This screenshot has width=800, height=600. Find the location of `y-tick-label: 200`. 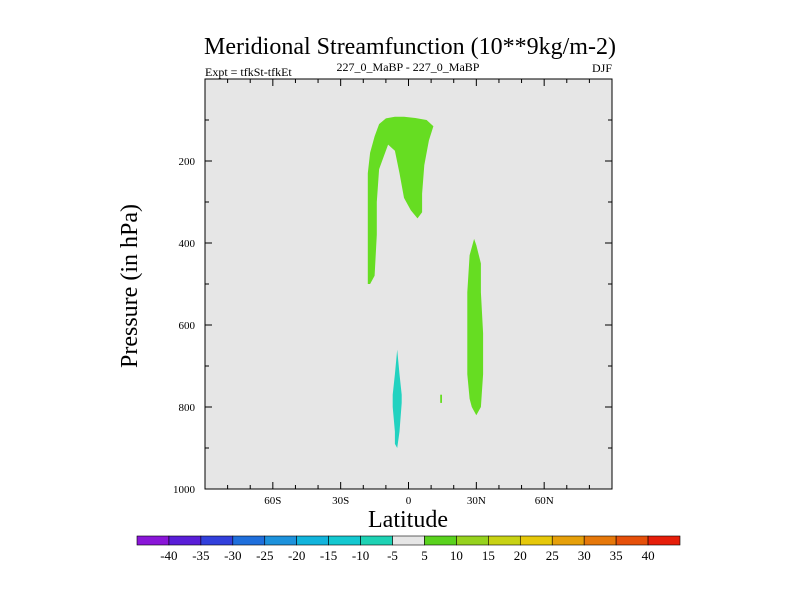

y-tick-label: 200 is located at coordinates (187, 162).